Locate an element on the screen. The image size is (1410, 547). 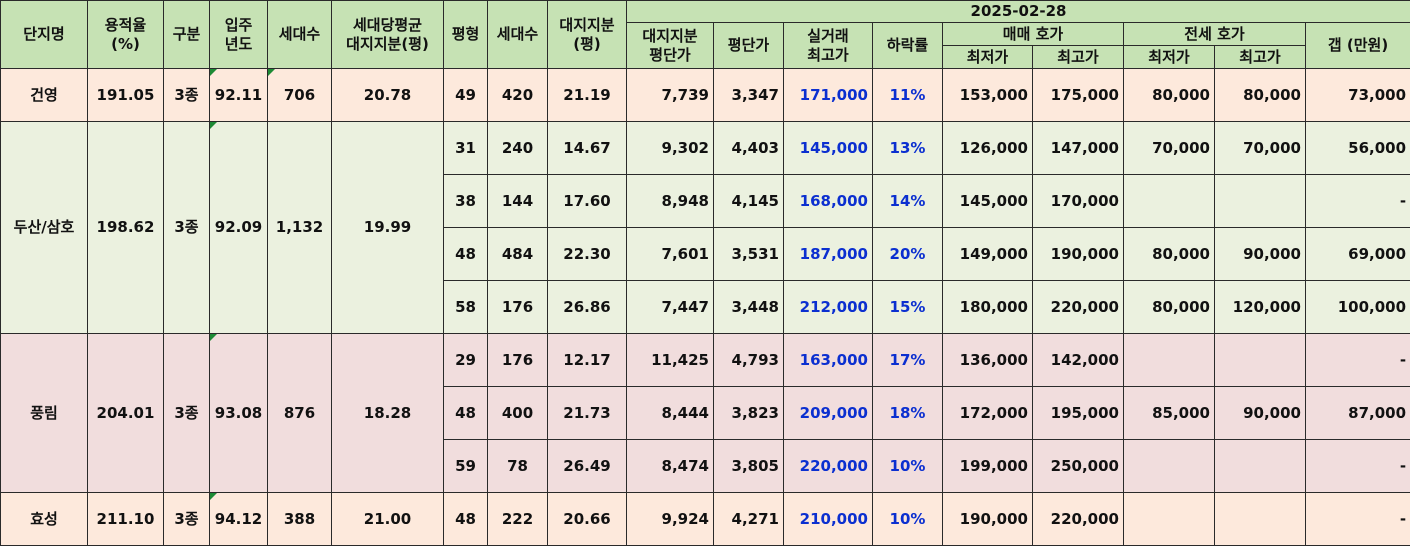
far-value: 191.05 is located at coordinates (125, 95).